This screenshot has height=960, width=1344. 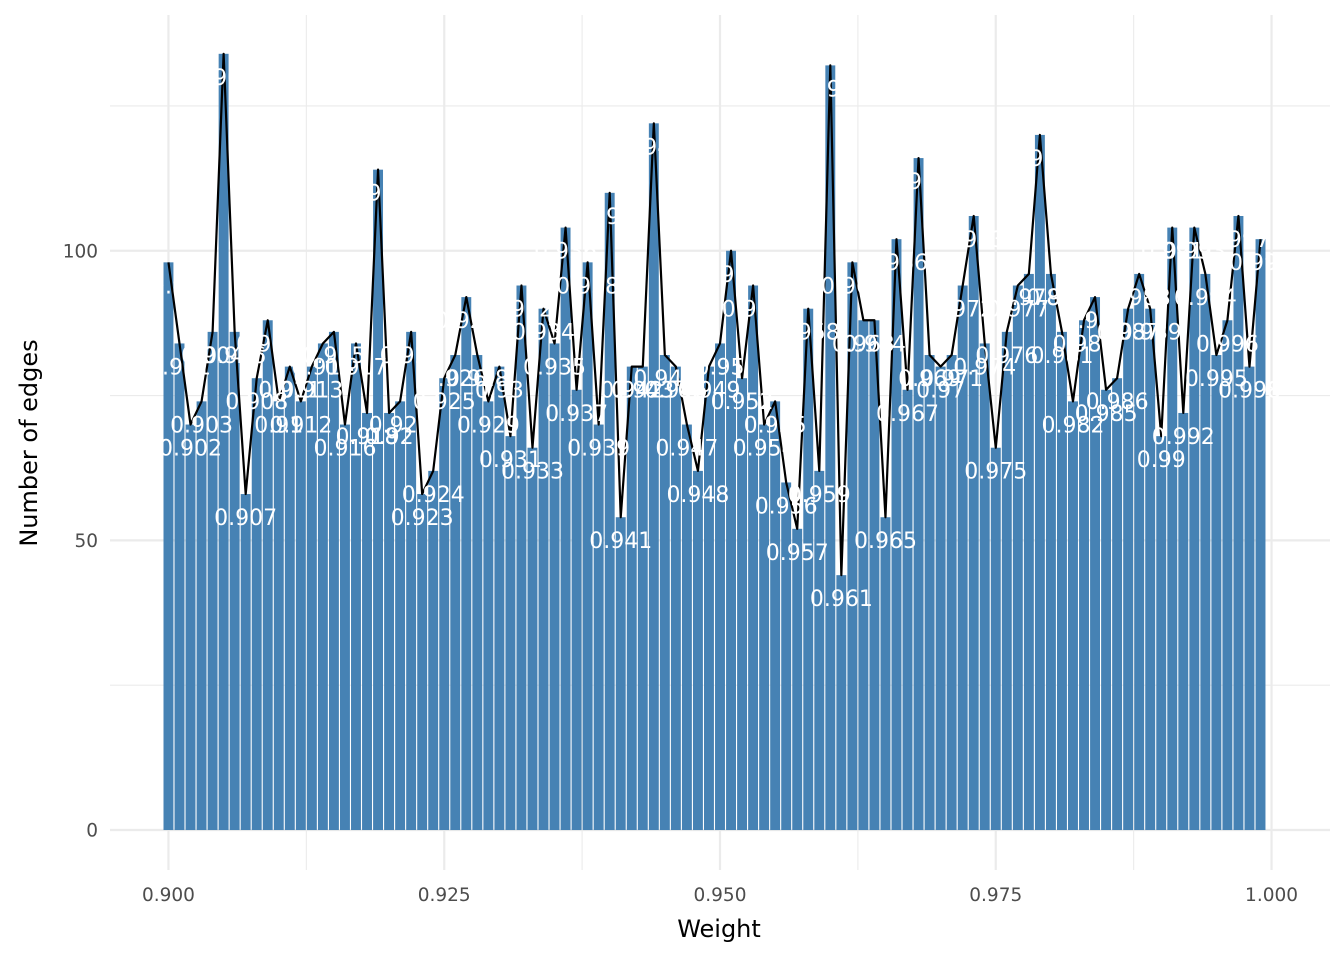 I want to click on bar-label: 0.91, so click(x=278, y=425).